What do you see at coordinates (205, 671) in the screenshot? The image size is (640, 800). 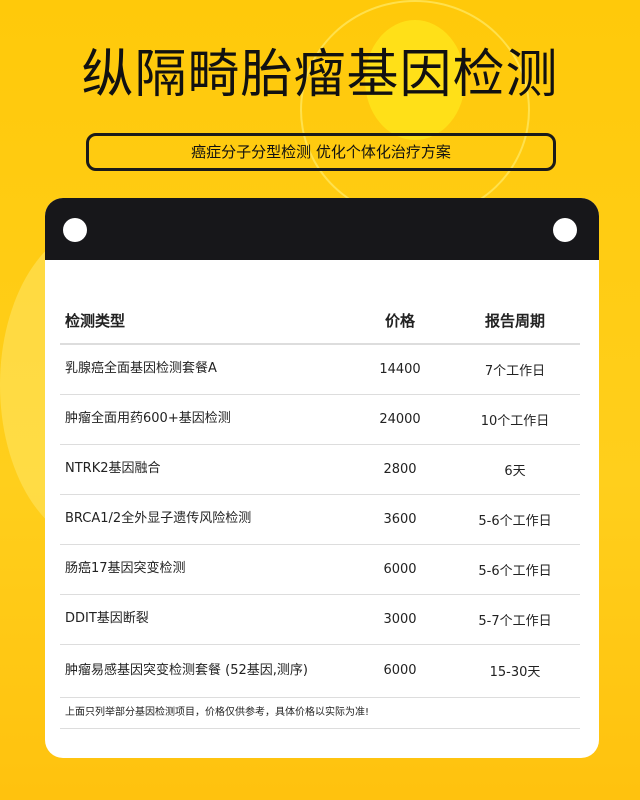 I see `test-name: 肿瘤易感基因突变检测套餐 (52基因,测序)` at bounding box center [205, 671].